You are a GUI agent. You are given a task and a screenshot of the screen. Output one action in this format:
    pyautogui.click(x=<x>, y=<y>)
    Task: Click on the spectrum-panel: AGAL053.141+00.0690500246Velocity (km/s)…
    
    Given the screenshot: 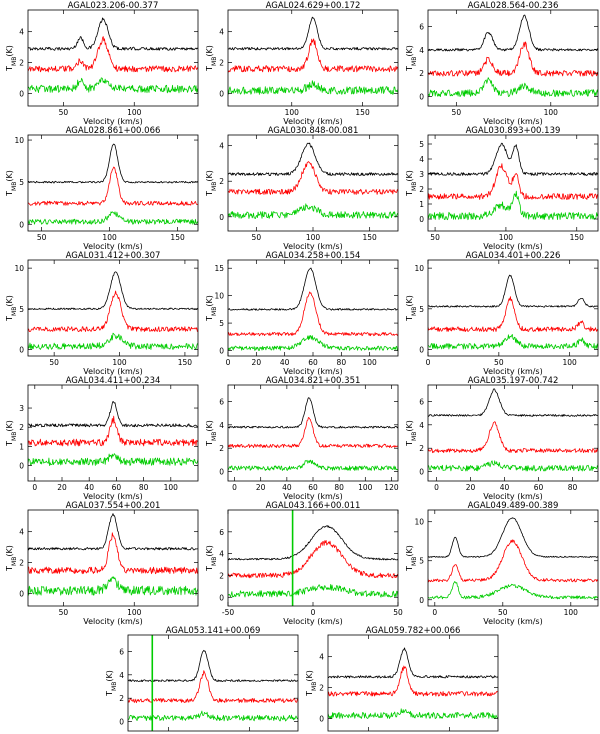 What is the action you would take?
    pyautogui.click(x=202, y=680)
    